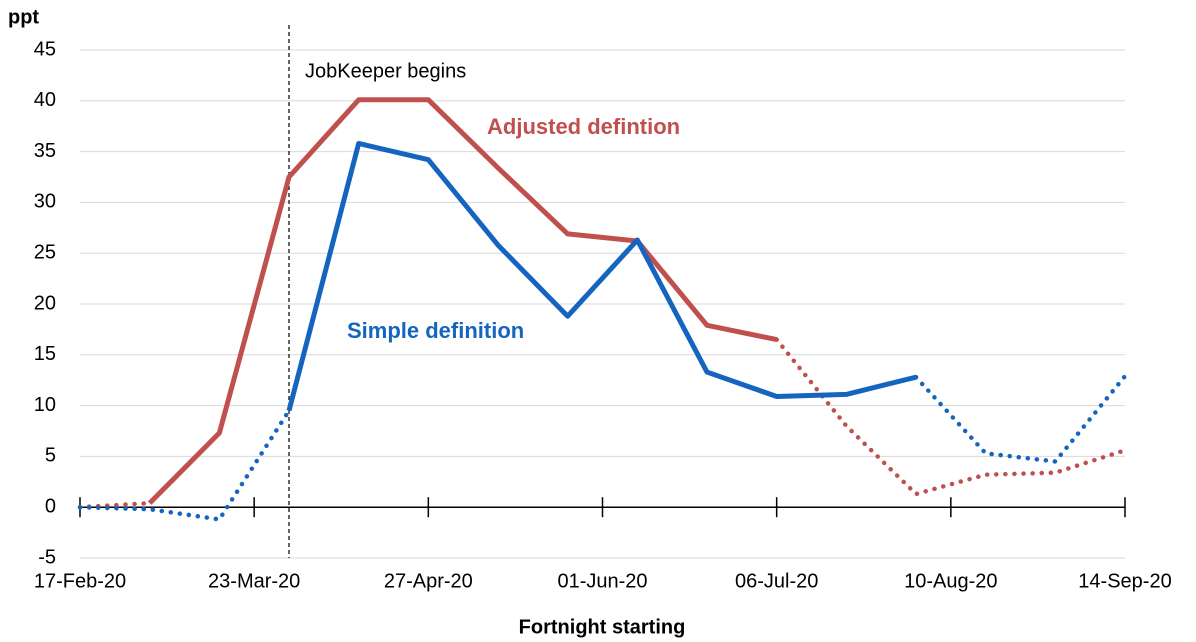  What do you see at coordinates (428, 581) in the screenshot?
I see `x-tick-label: 27-Apr-20` at bounding box center [428, 581].